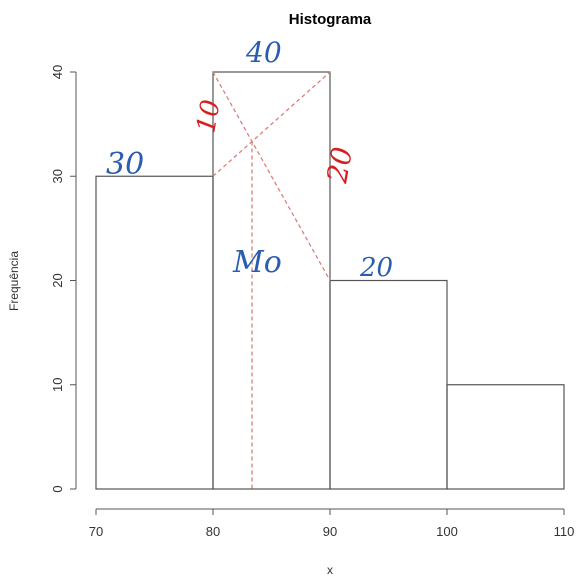 The image size is (576, 576). I want to click on x-tick-label: 100, so click(447, 531).